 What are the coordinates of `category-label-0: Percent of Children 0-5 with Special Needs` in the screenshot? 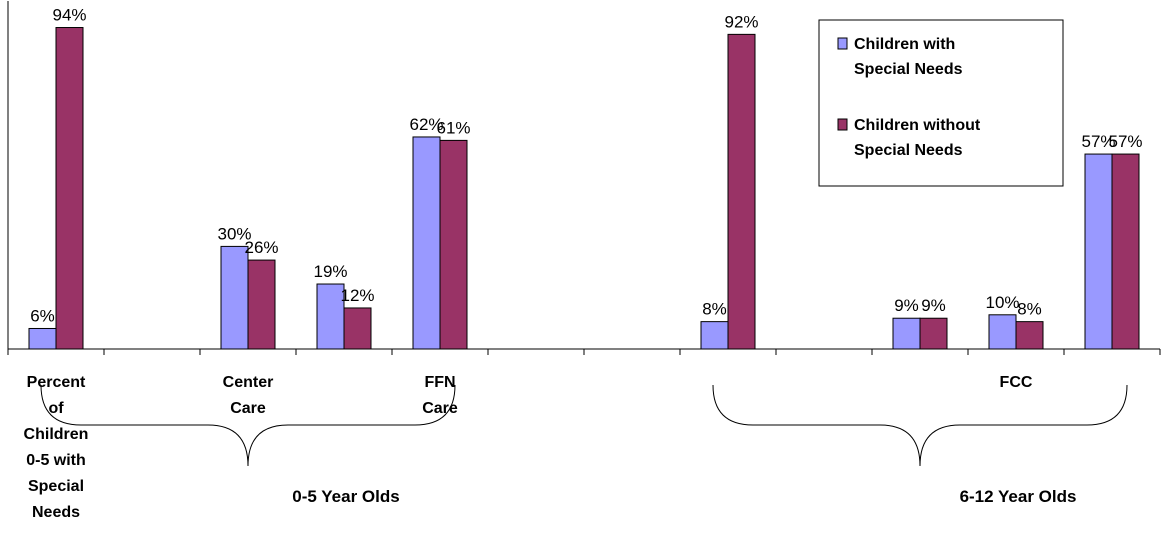 It's located at (56, 447).